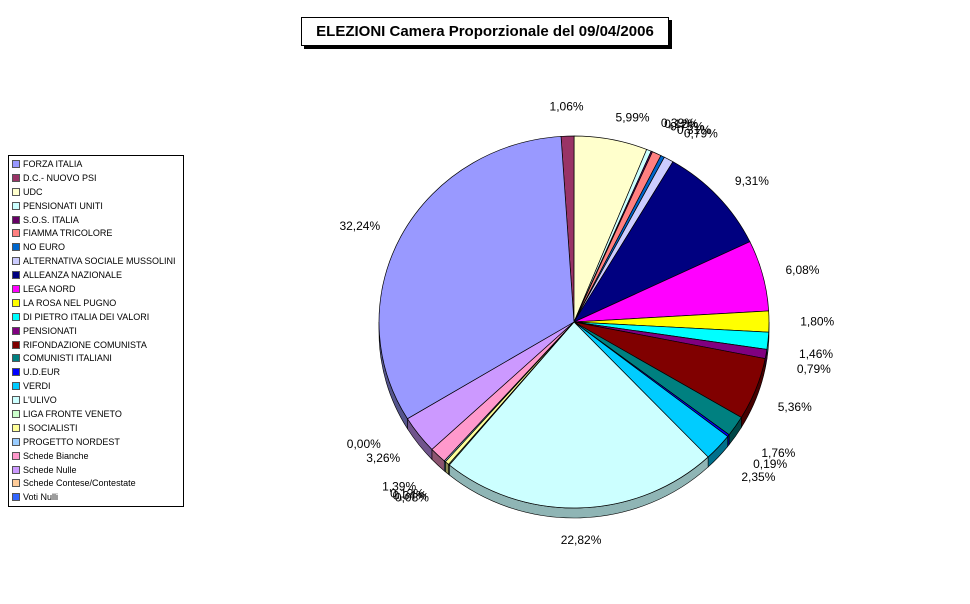  I want to click on legend-label: PROGETTO NORDEST, so click(71, 441).